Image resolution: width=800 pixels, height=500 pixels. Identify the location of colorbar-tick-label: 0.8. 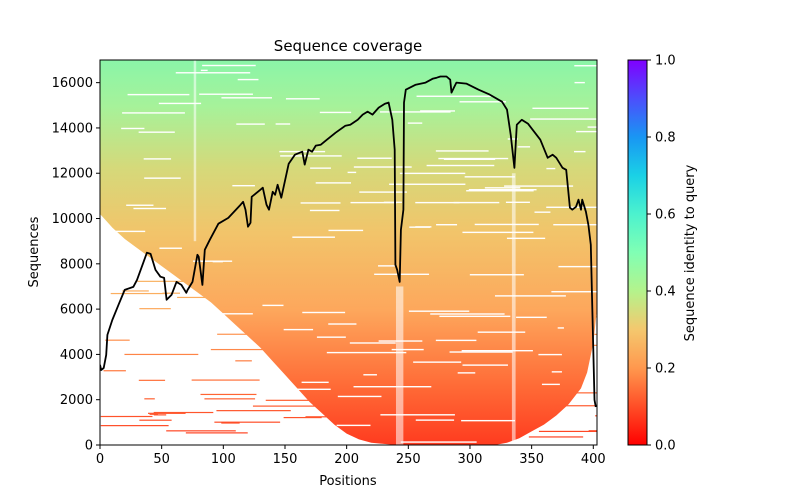
(665, 138).